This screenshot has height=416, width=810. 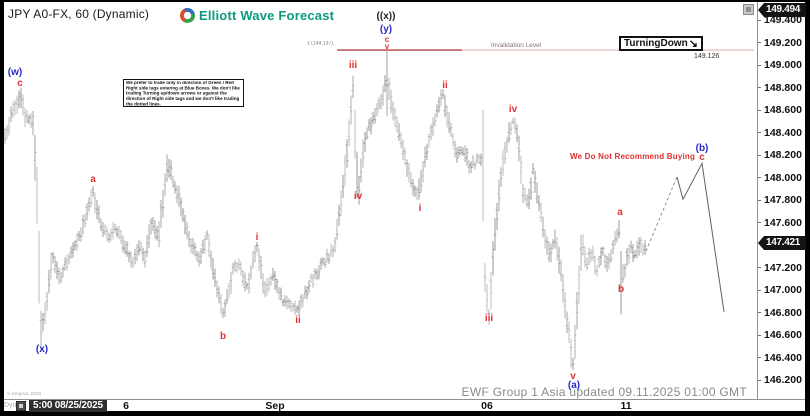 I want to click on brand-name: Elliott Wave Forecast, so click(x=267, y=15).